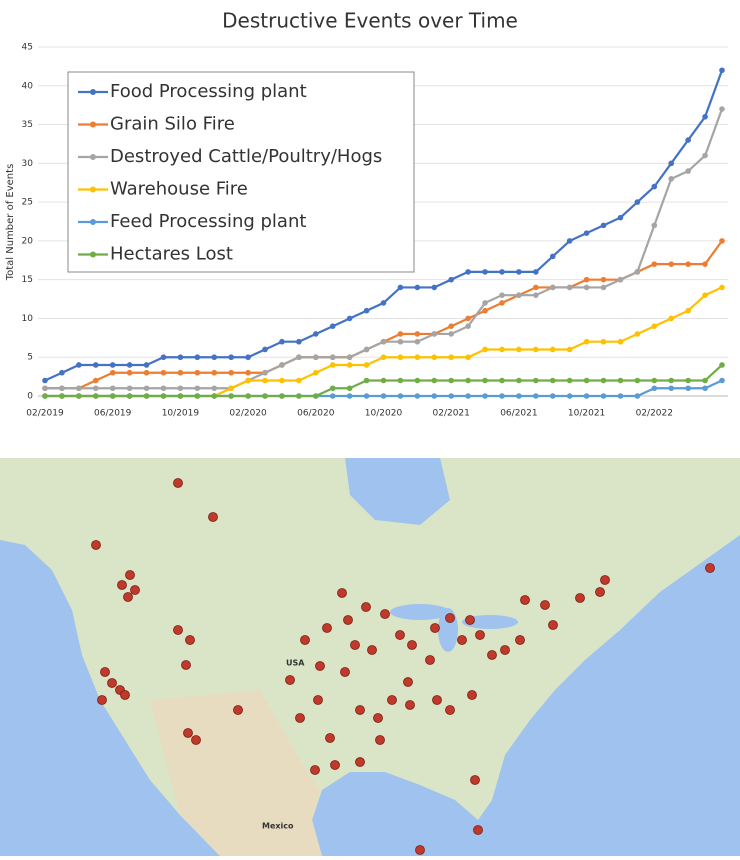  I want to click on legend-label: Food Processing plant, so click(208, 91).